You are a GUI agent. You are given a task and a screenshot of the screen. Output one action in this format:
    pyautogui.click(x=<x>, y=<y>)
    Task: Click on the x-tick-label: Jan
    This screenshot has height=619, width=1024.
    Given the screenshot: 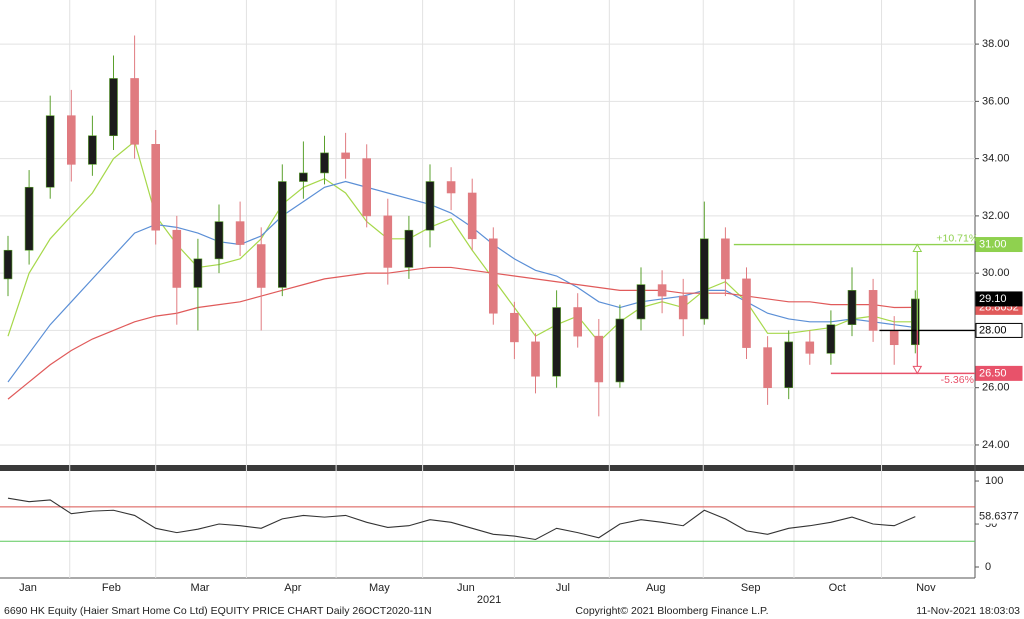 What is the action you would take?
    pyautogui.click(x=28, y=588)
    